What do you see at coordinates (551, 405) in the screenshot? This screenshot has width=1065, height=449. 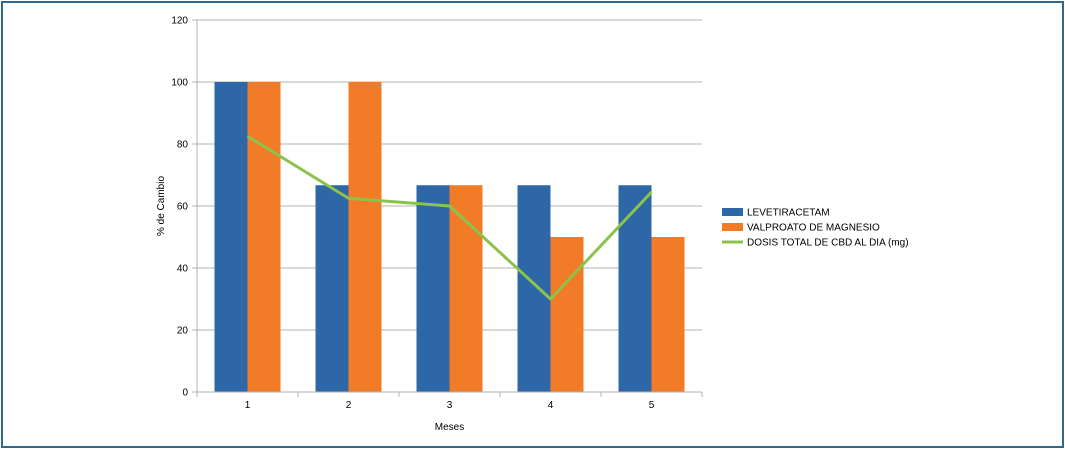 I see `x-tick-label: 4` at bounding box center [551, 405].